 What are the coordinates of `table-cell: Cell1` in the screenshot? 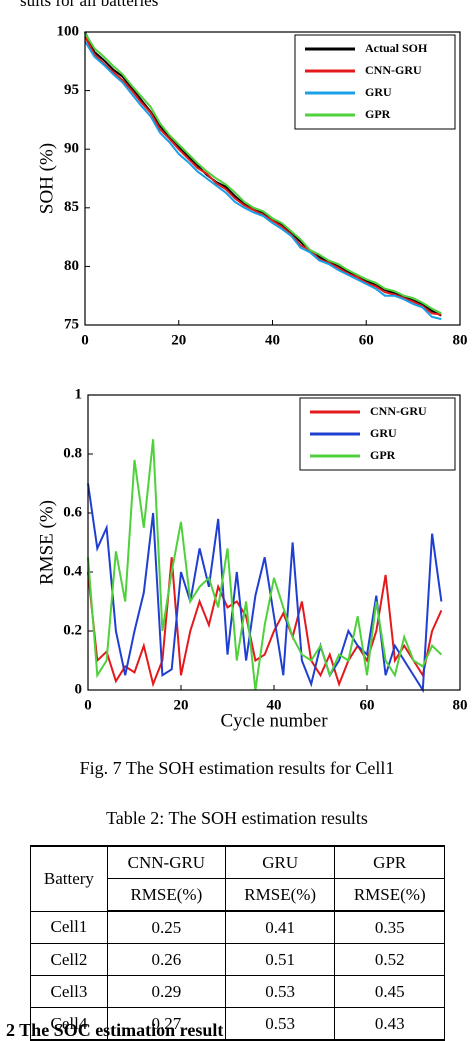 It's located at (69, 927).